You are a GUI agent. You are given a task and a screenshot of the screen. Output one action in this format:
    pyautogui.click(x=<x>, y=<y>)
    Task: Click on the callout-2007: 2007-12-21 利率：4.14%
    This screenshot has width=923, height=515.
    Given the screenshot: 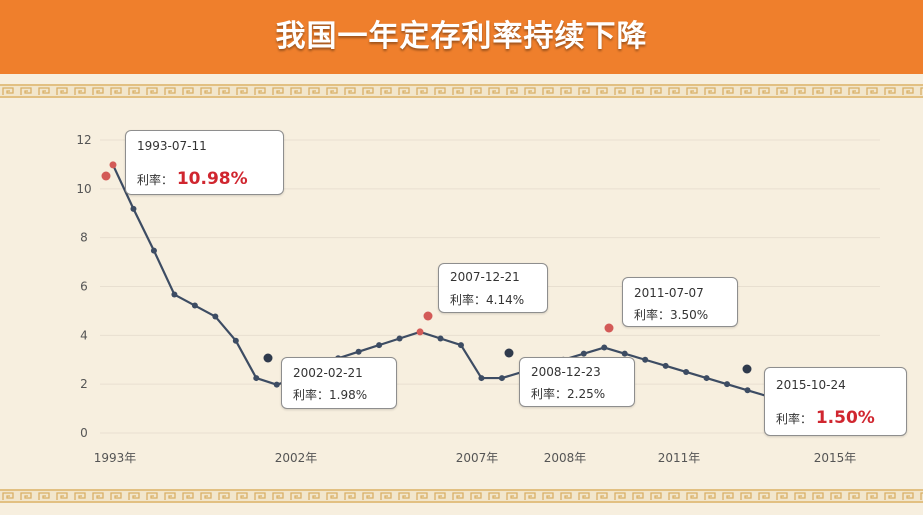 What is the action you would take?
    pyautogui.click(x=493, y=288)
    